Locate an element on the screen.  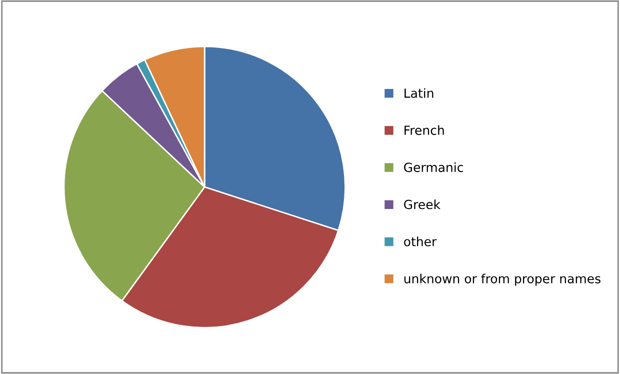
legend-label: Latin is located at coordinates (419, 93).